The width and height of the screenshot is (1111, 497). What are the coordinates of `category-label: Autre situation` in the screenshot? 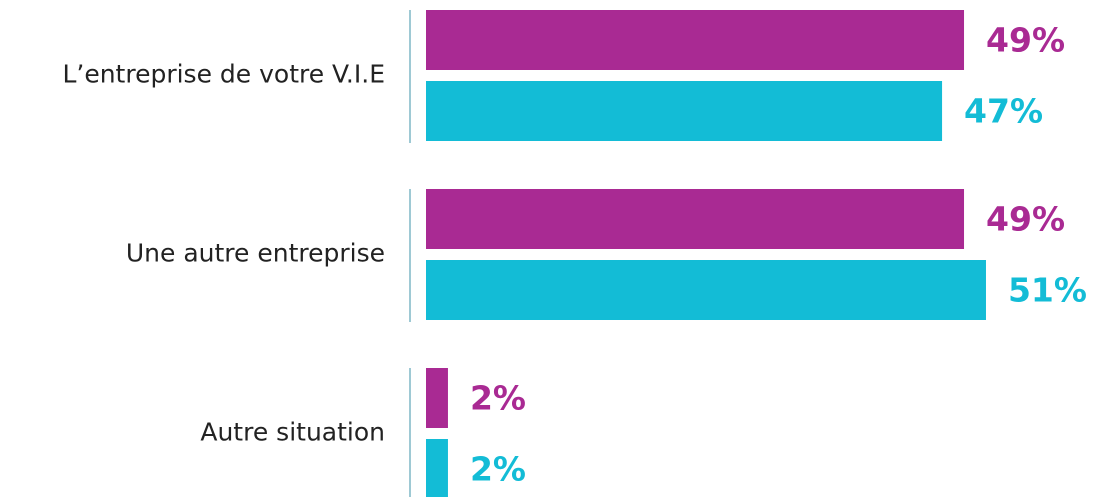 It's located at (292, 432).